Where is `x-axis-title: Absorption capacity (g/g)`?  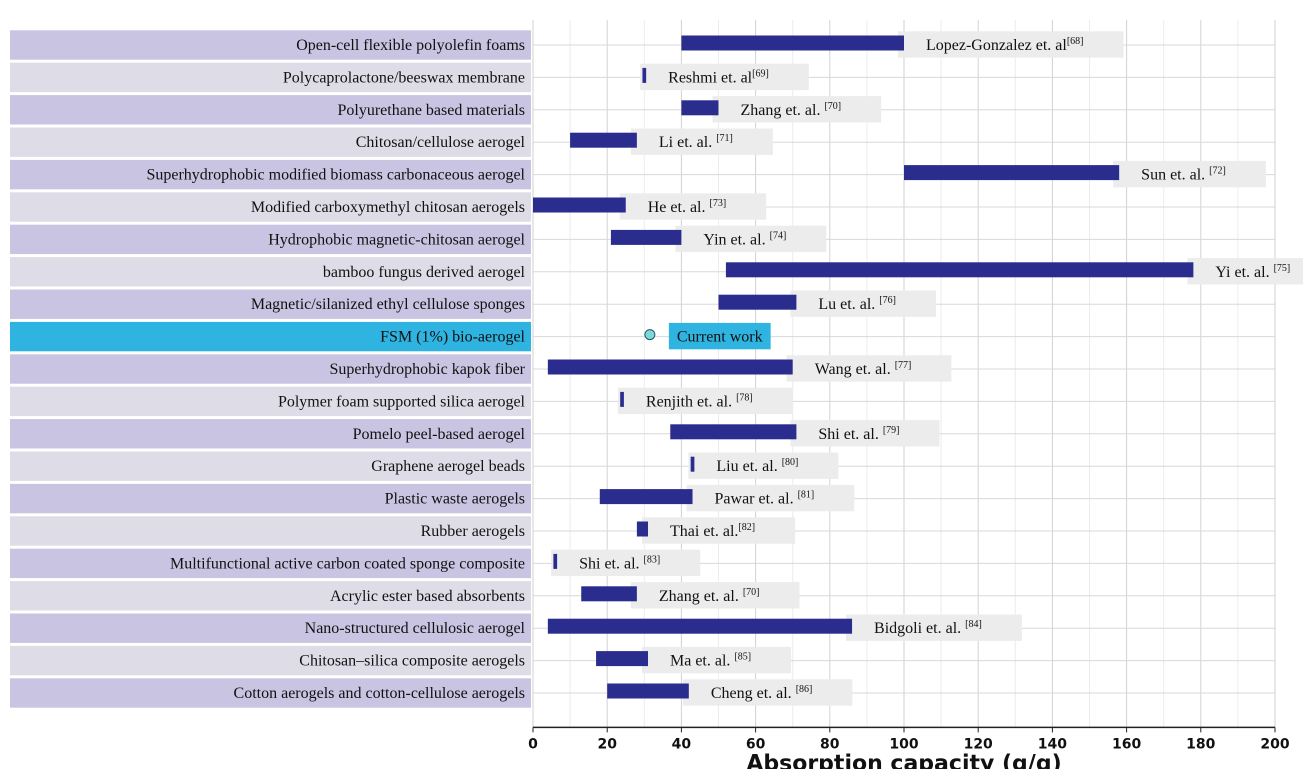 x-axis-title: Absorption capacity (g/g) is located at coordinates (903, 760).